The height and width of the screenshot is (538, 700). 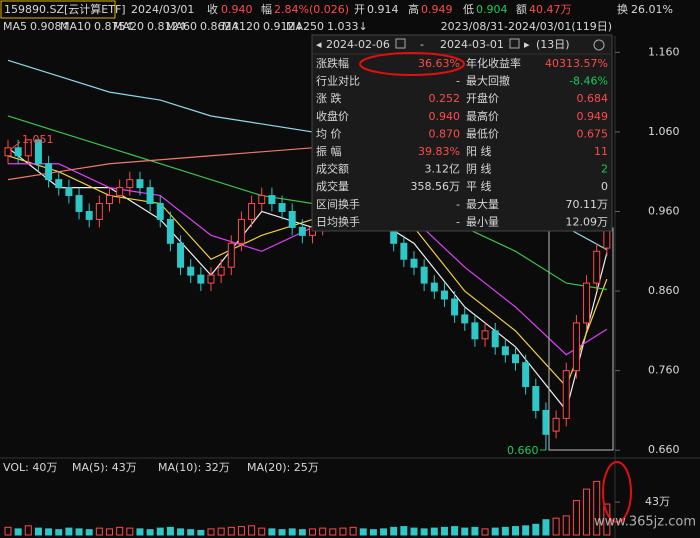 What do you see at coordinates (523, 450) in the screenshot?
I see `annotation: 0.660` at bounding box center [523, 450].